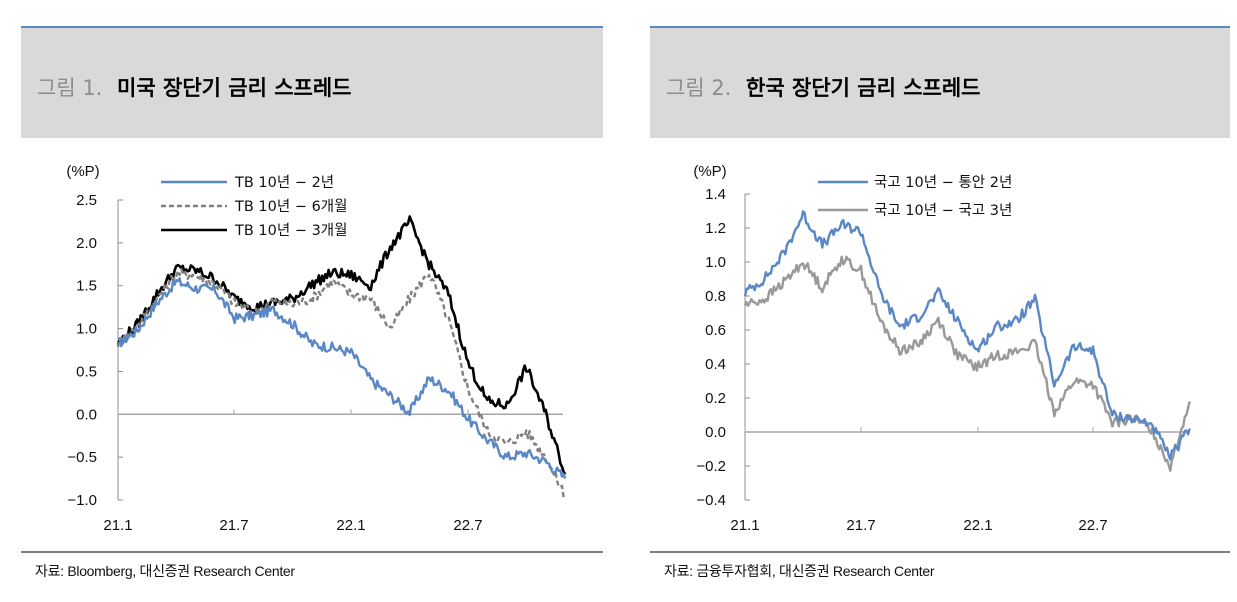 Image resolution: width=1237 pixels, height=602 pixels. Describe the element at coordinates (86, 243) in the screenshot. I see `y-tick-label: 2.0` at that location.